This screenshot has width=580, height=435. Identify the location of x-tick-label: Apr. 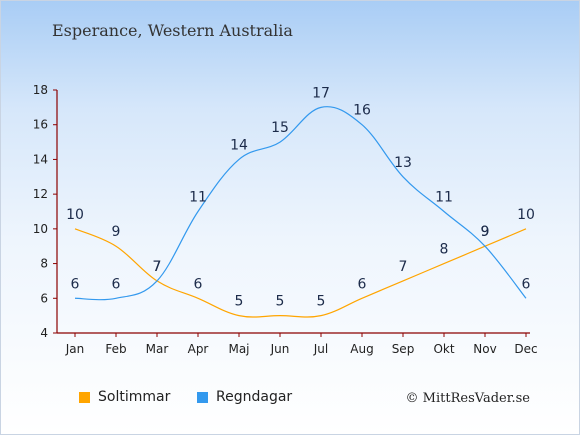
(198, 349).